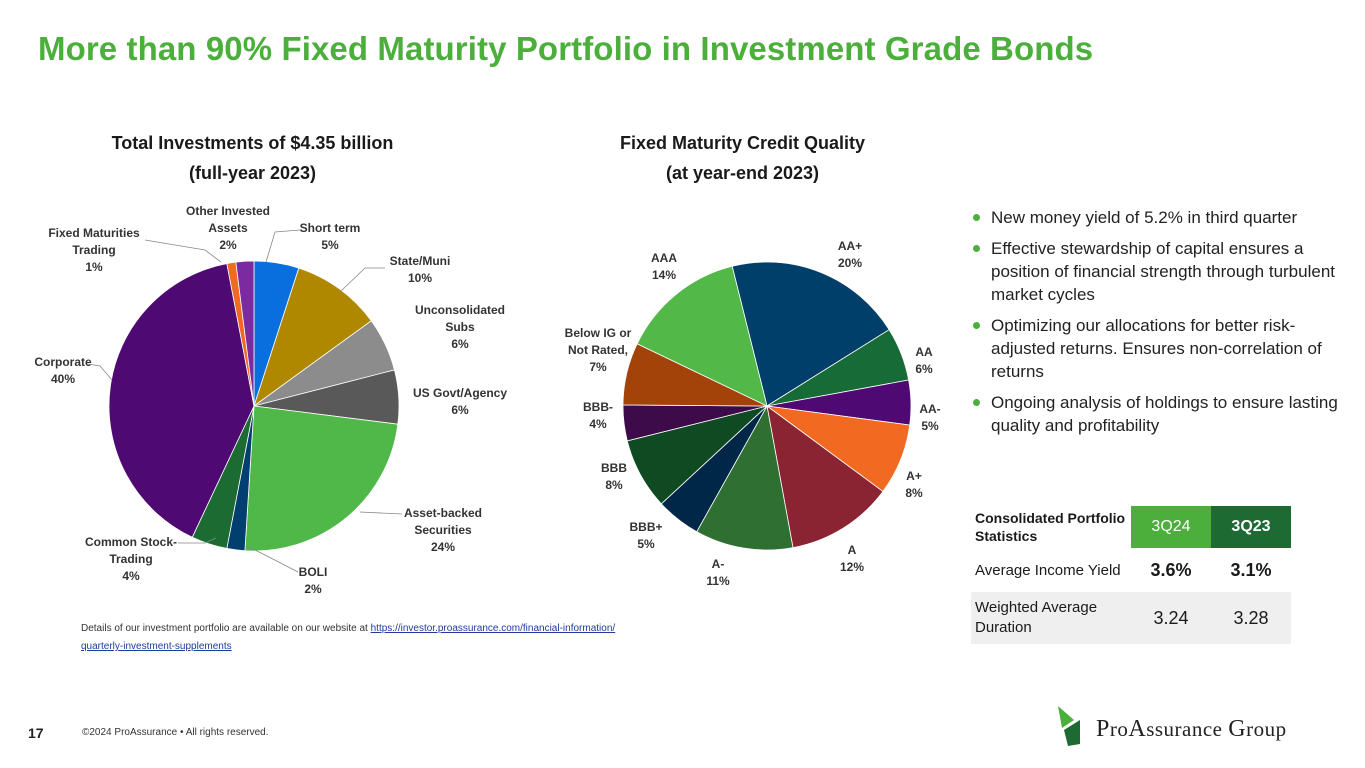 The width and height of the screenshot is (1365, 768). What do you see at coordinates (1051, 527) in the screenshot?
I see `table-header-label: Consolidated Portfolio Statistics` at bounding box center [1051, 527].